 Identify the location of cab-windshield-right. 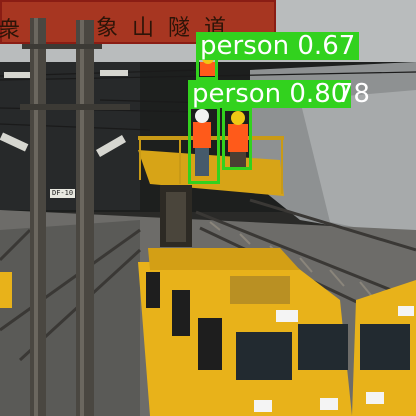
(323, 347).